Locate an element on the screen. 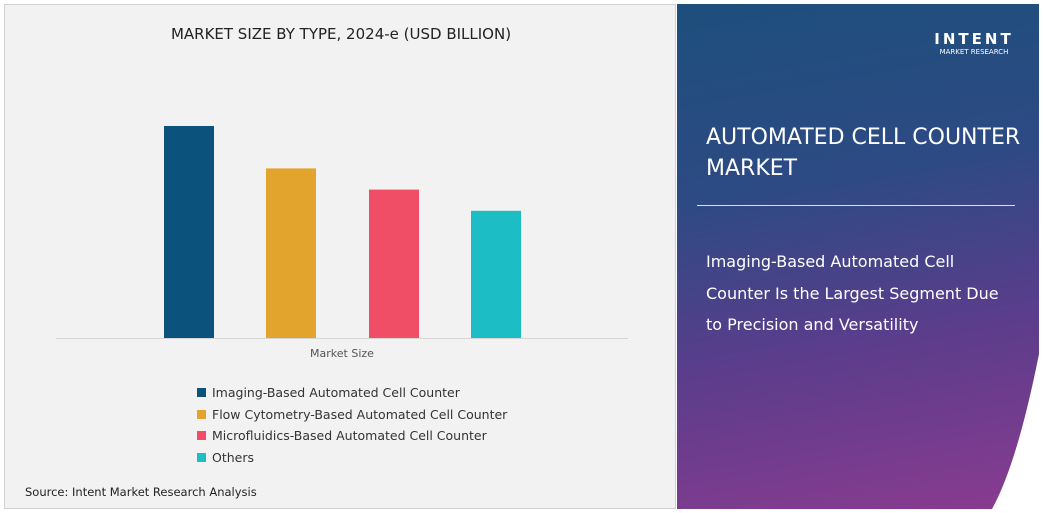 The height and width of the screenshot is (513, 1043). logo-brand: INTENT is located at coordinates (974, 39).